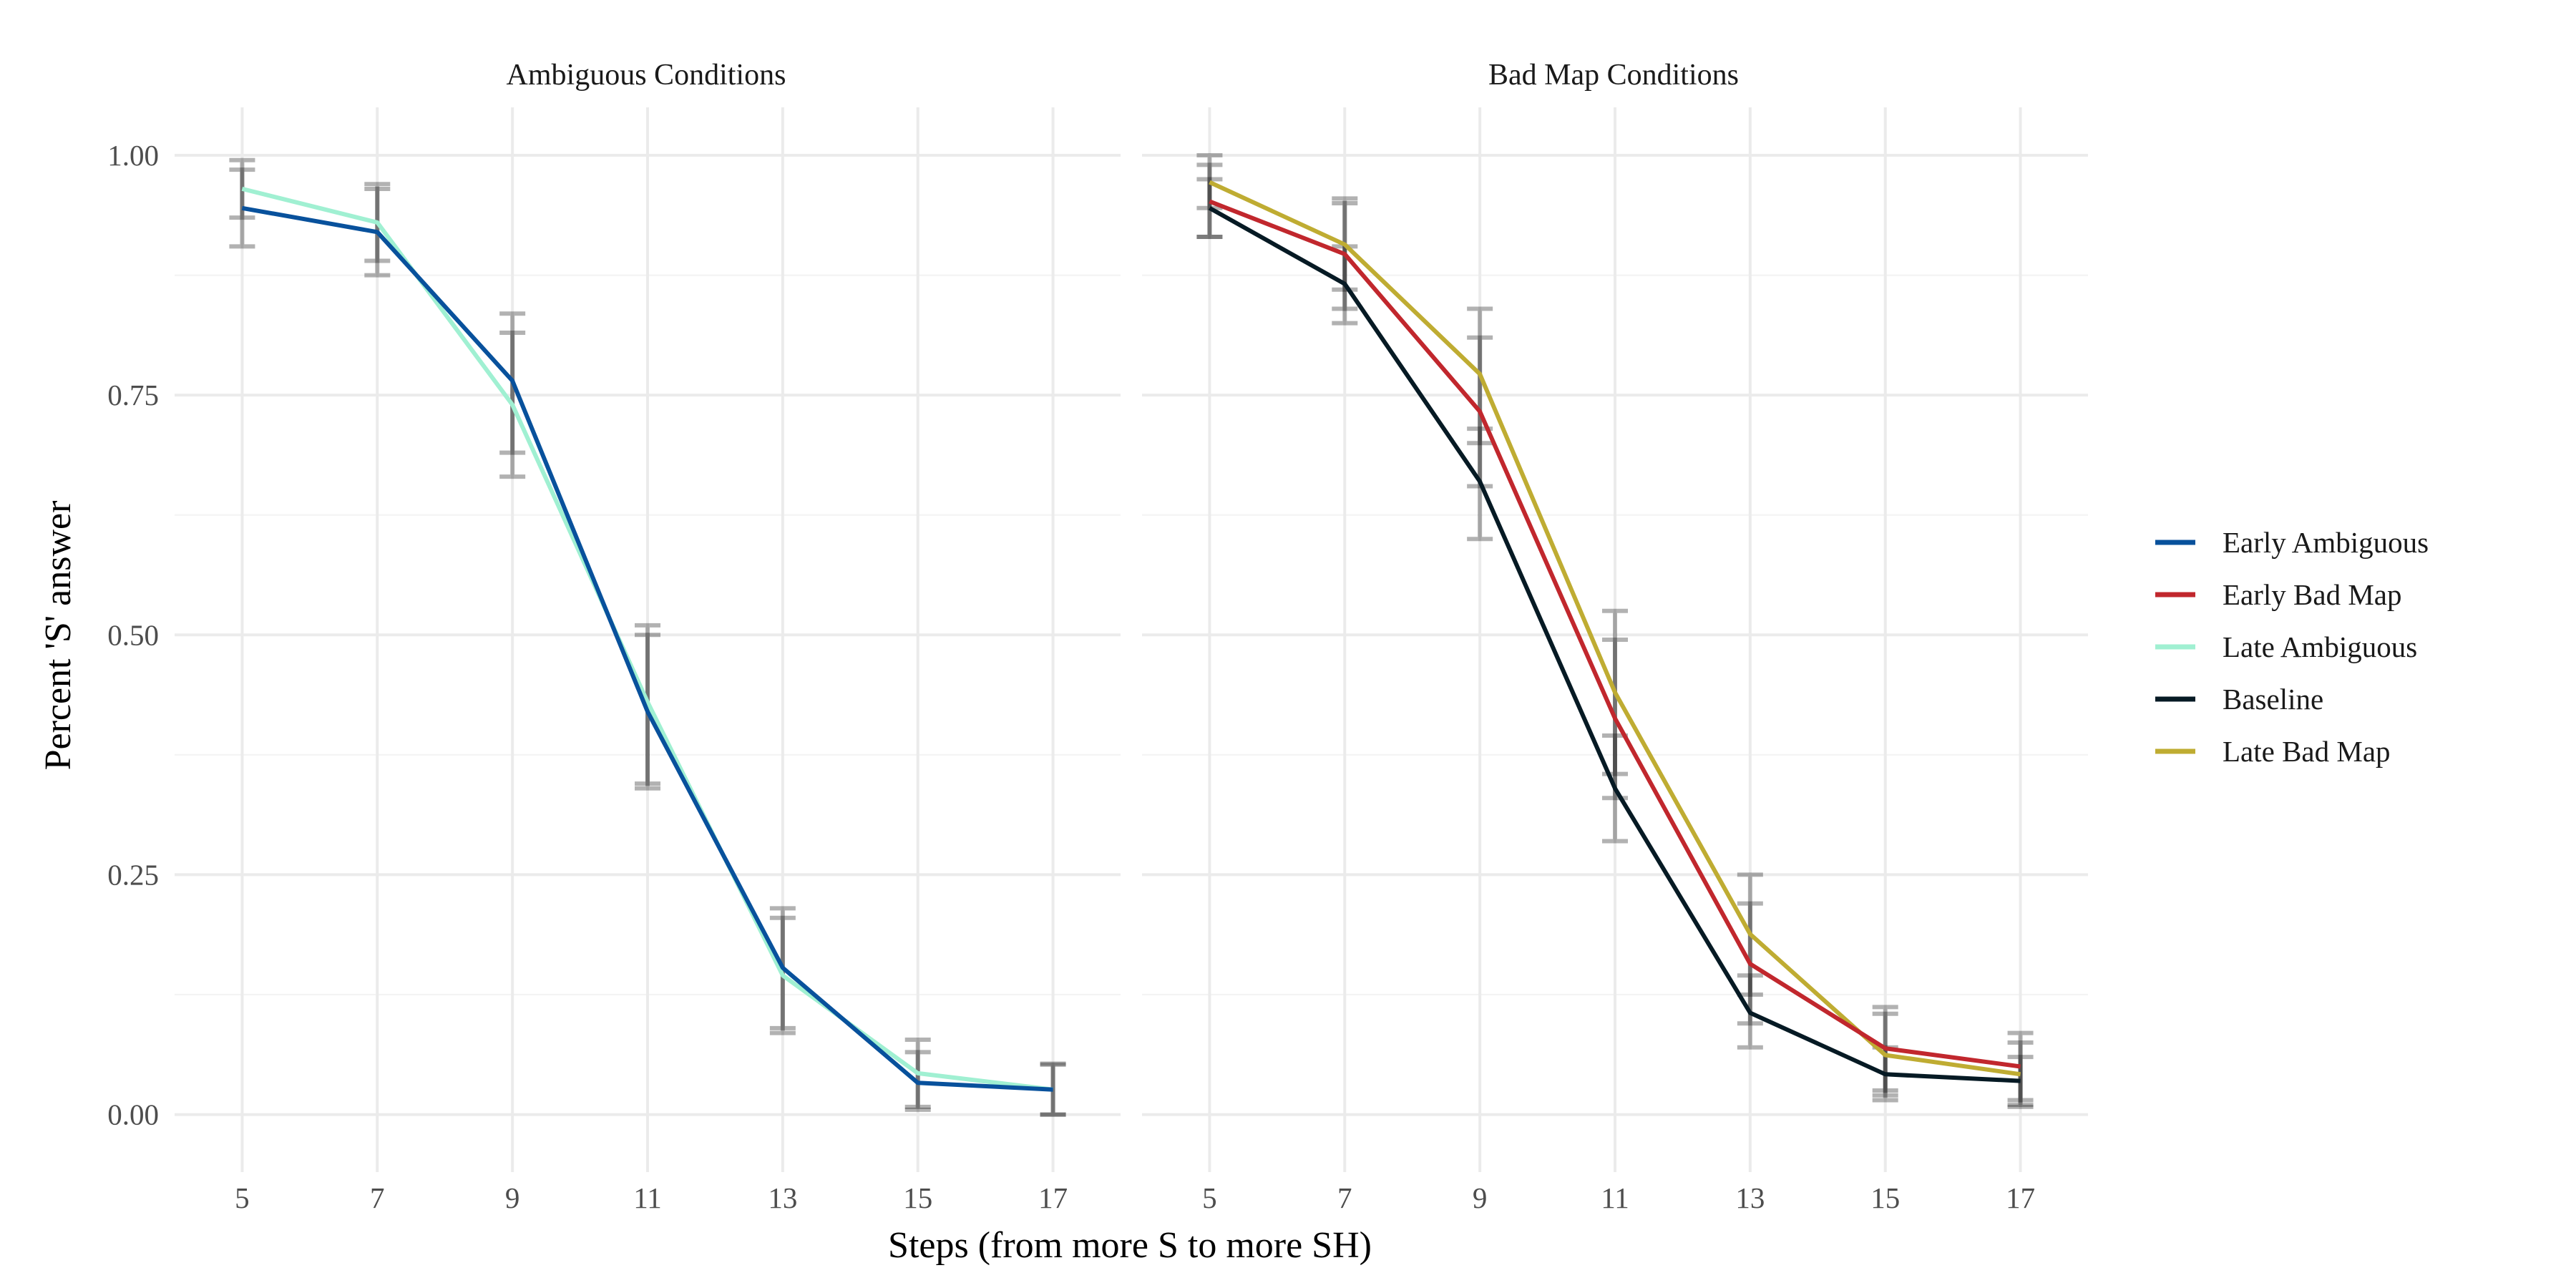  I want to click on y-tick-label: 0.50, so click(133, 634).